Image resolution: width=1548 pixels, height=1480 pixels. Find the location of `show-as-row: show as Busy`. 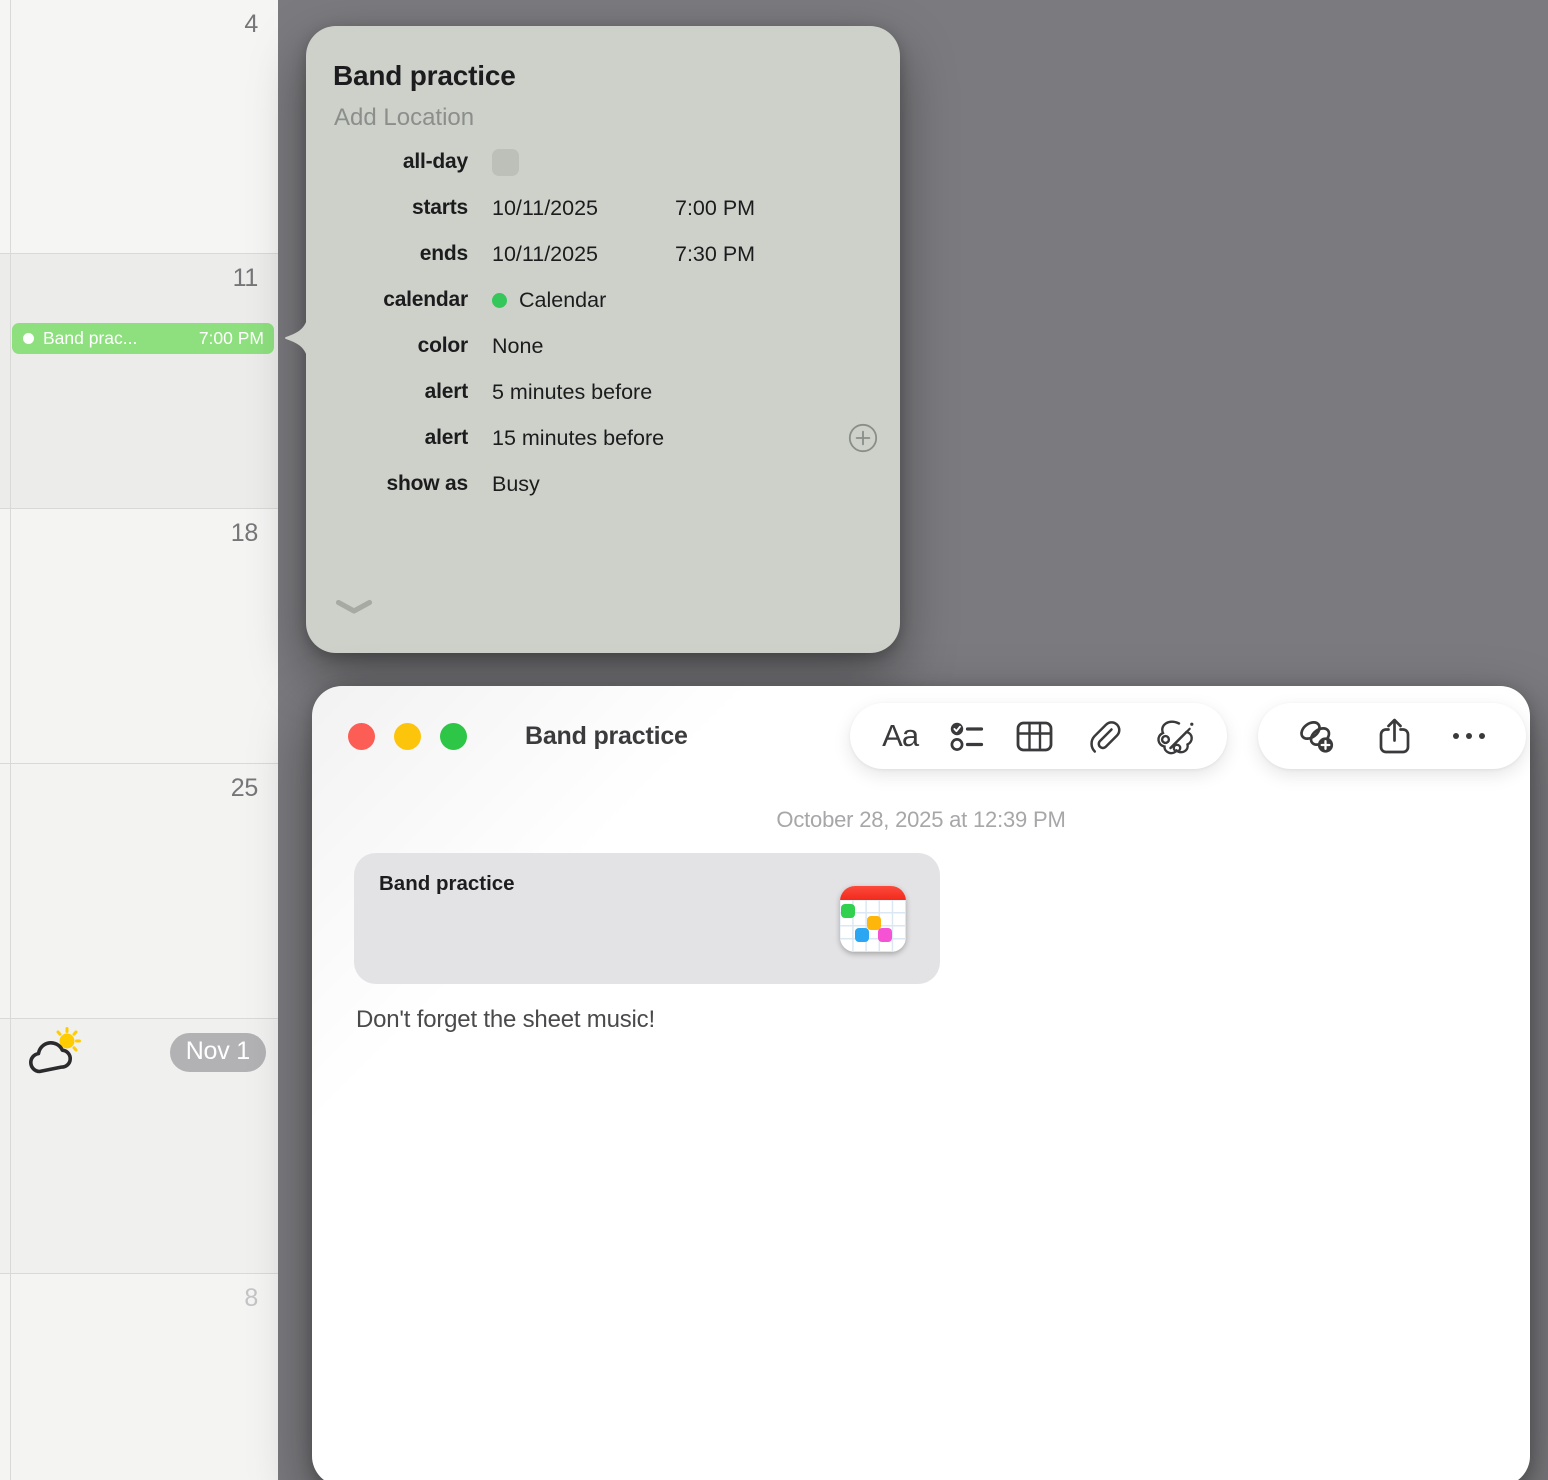

show-as-row: show as Busy is located at coordinates (603, 484).